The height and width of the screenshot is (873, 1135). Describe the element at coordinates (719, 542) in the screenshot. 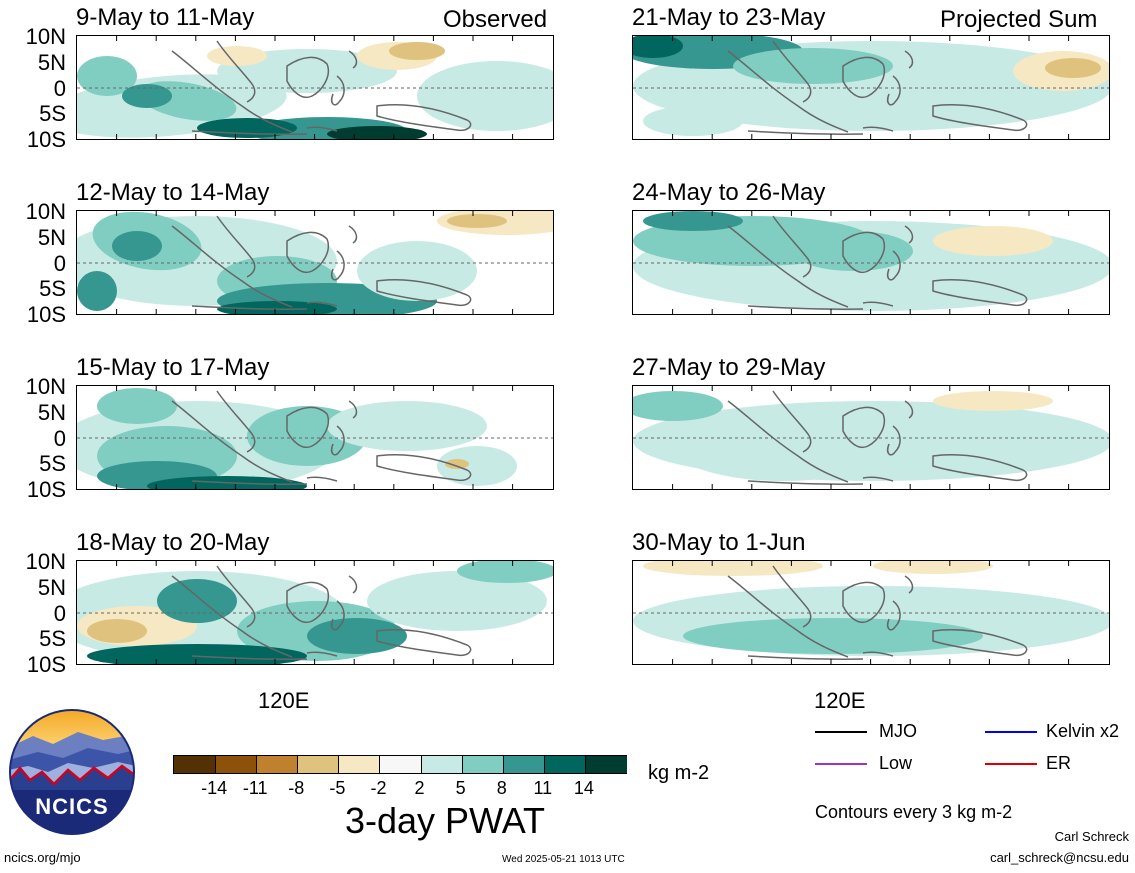

I see `panel-title: 30-May to 1-Jun` at that location.